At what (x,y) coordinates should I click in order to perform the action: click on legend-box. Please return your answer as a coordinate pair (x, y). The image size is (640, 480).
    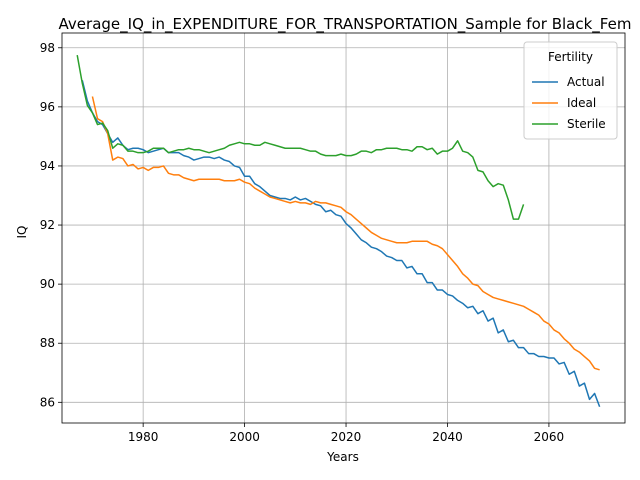
    Looking at the image, I should click on (570, 90).